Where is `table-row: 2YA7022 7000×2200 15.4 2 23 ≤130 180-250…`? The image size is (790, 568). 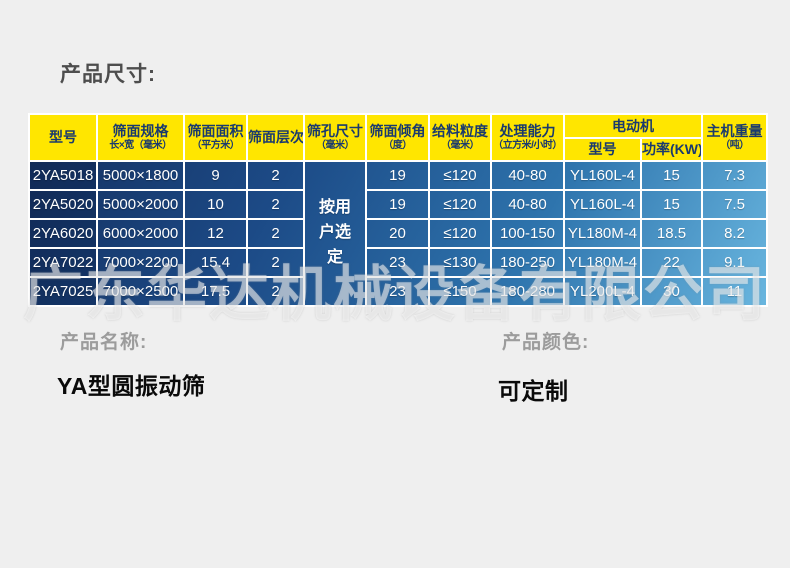 table-row: 2YA7022 7000×2200 15.4 2 23 ≤130 180-250… is located at coordinates (398, 262).